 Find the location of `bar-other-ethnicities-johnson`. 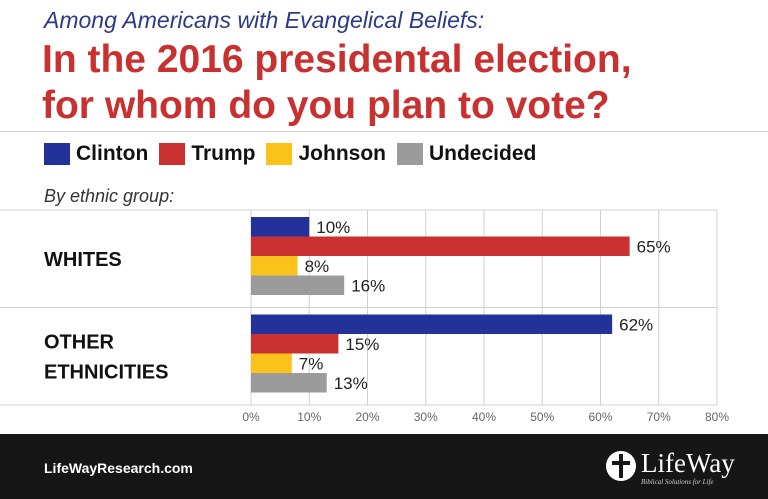

bar-other-ethnicities-johnson is located at coordinates (271, 363).